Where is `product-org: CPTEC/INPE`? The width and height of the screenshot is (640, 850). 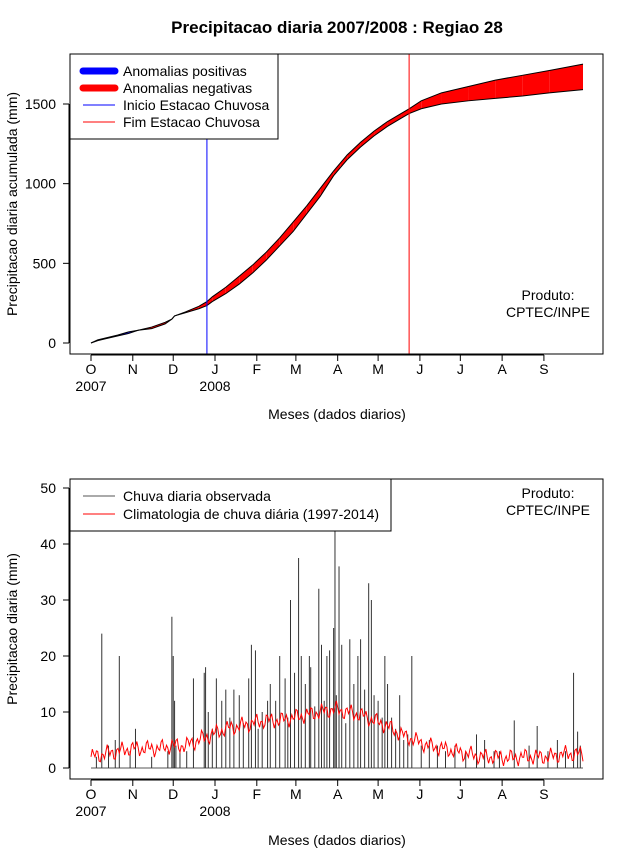
product-org: CPTEC/INPE is located at coordinates (548, 312).